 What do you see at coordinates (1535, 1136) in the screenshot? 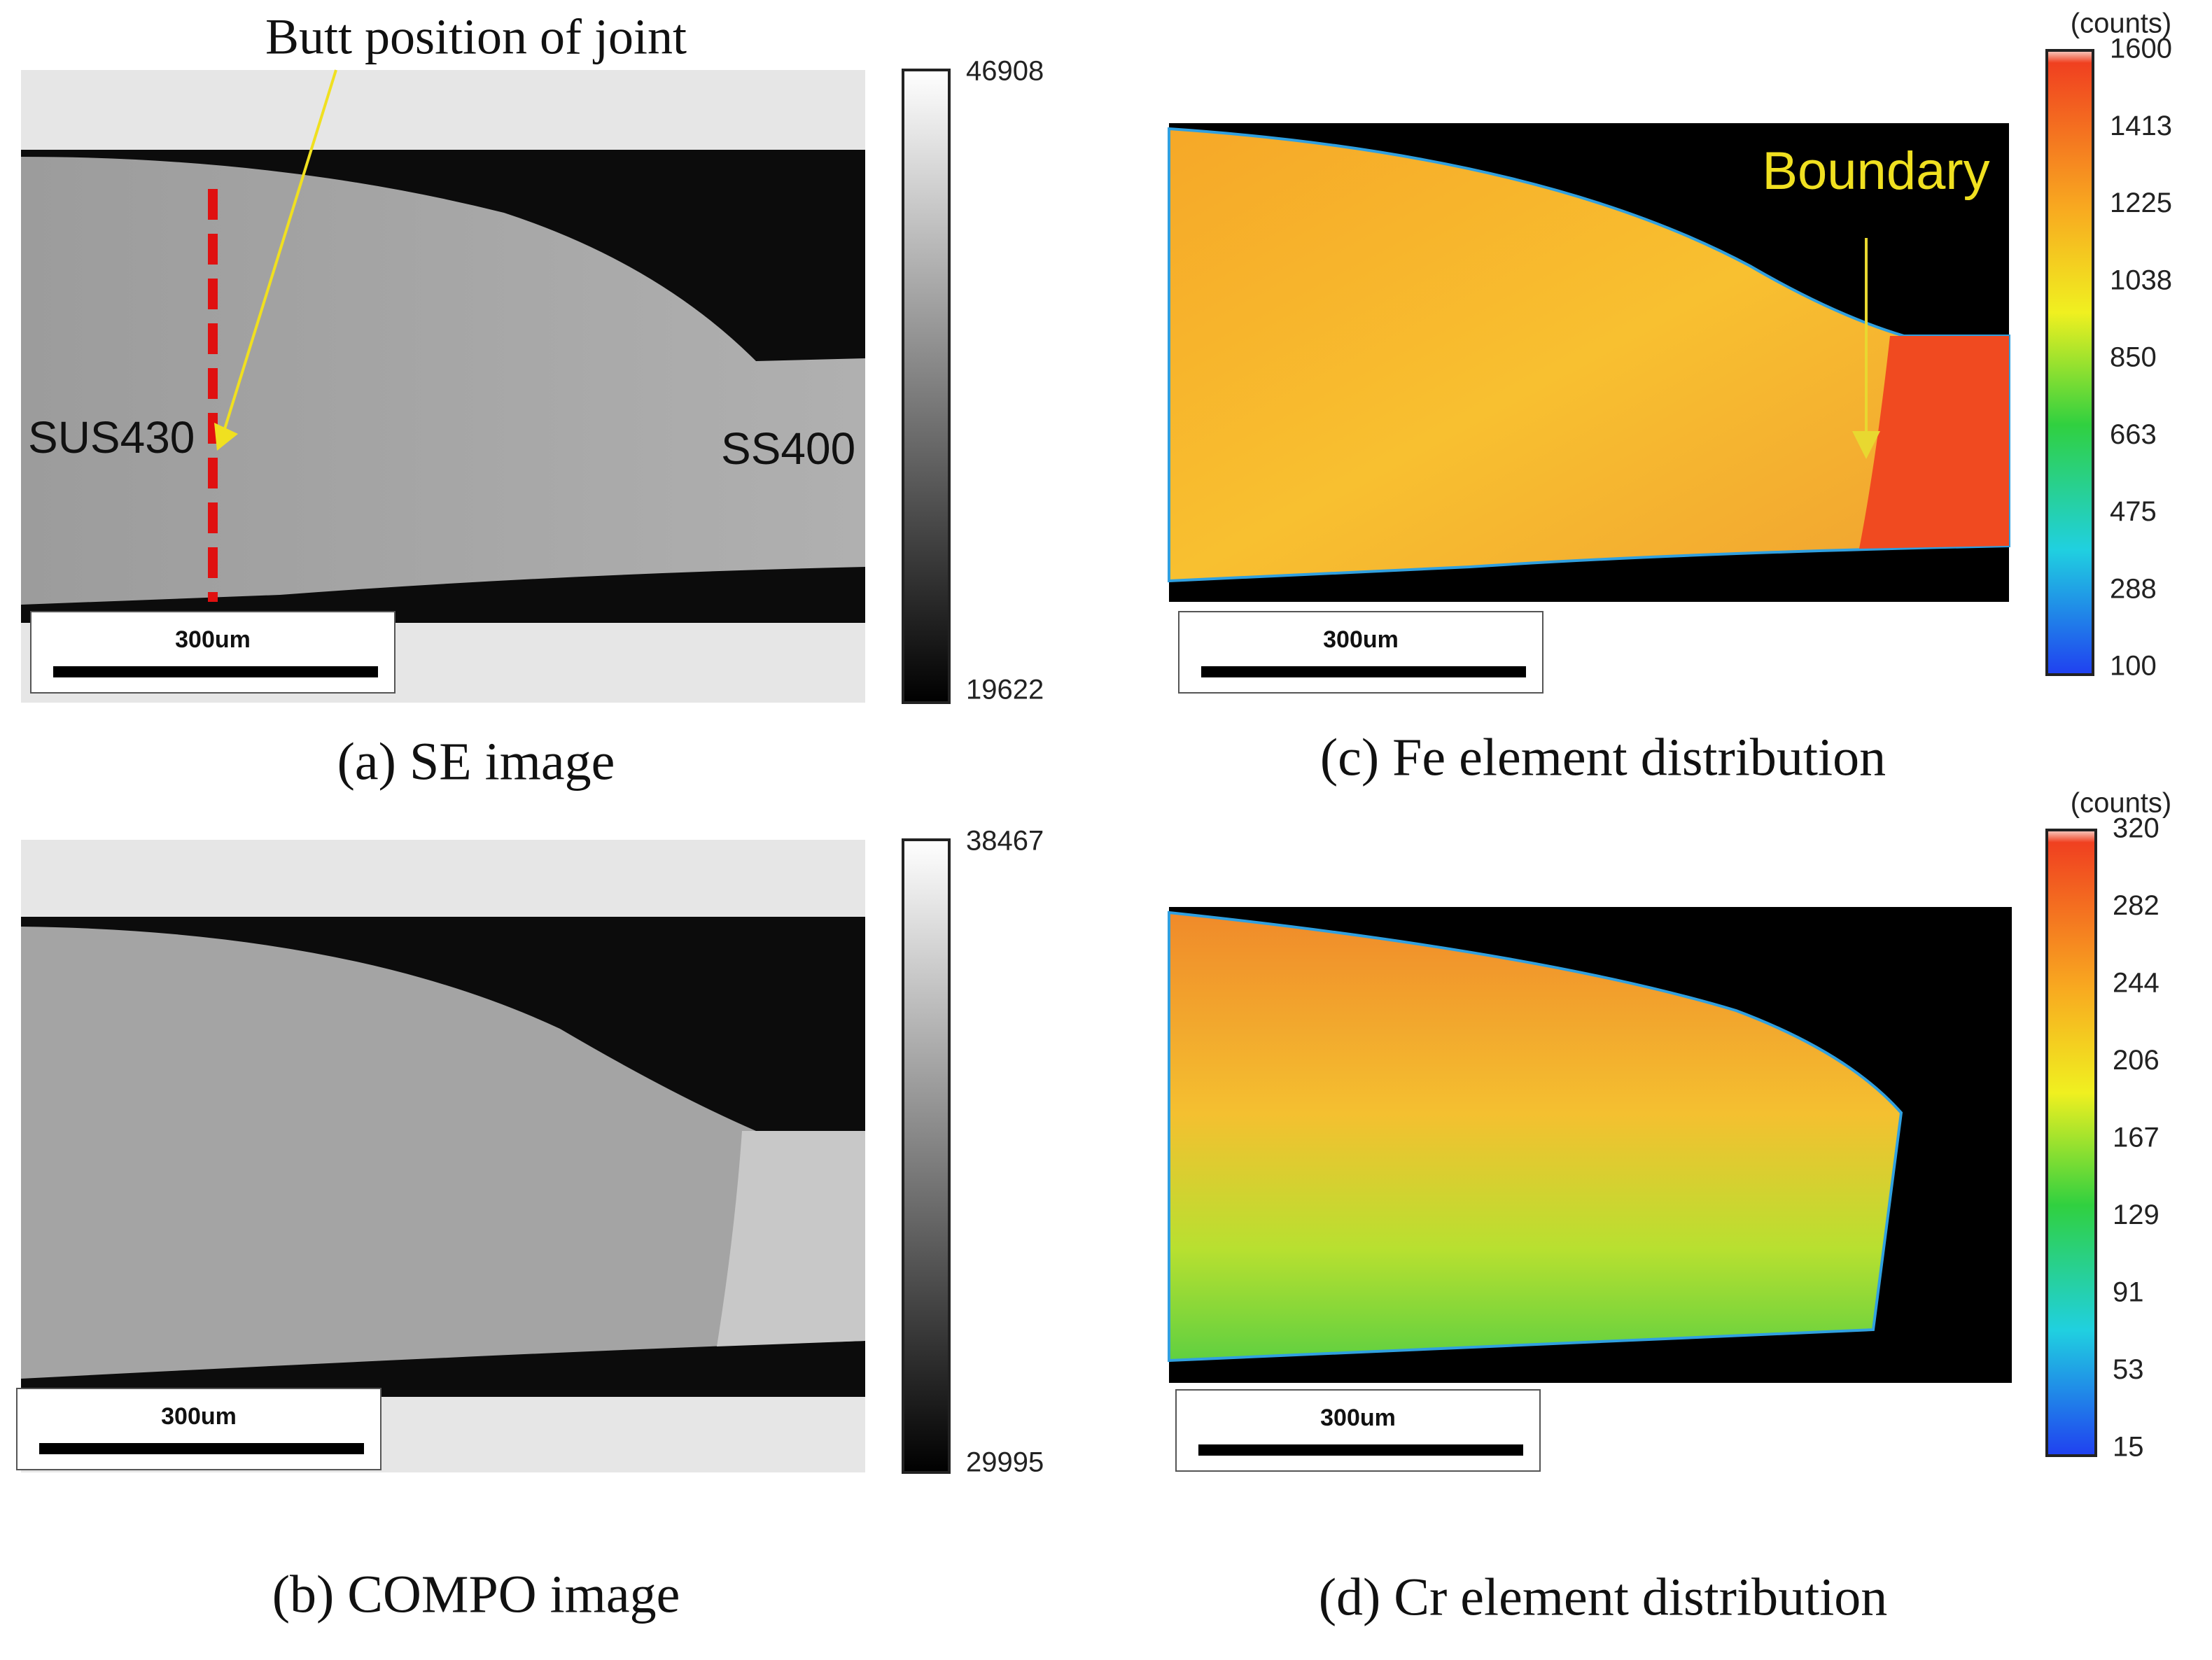
I see `cr-map` at bounding box center [1535, 1136].